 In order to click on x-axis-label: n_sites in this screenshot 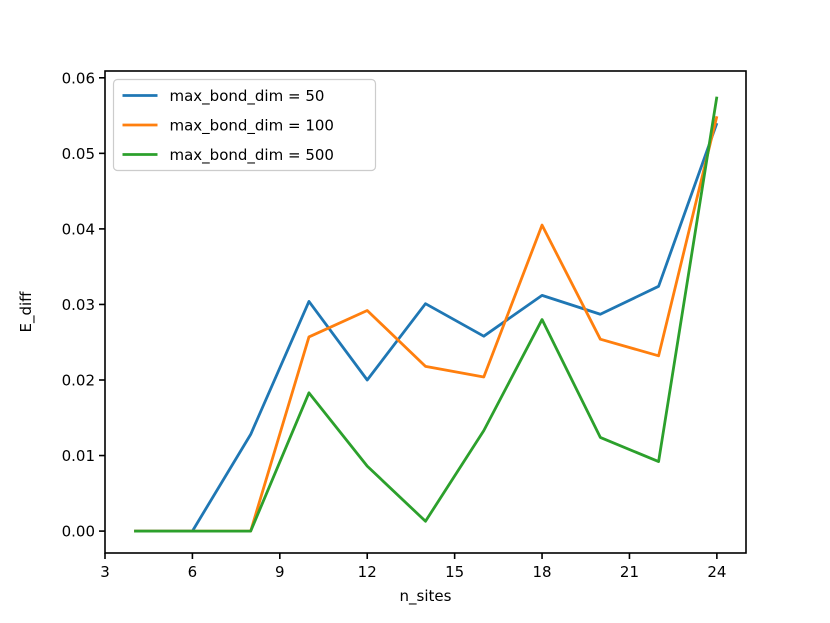, I will do `click(426, 596)`.